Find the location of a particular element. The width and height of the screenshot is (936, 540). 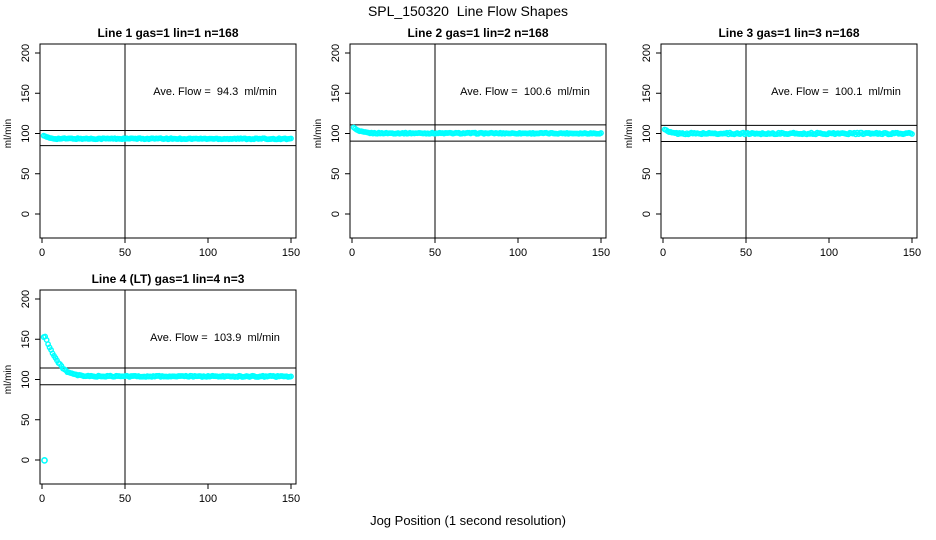

panel-line2-annotation: Ave. Flow = 100.6 ml/min is located at coordinates (525, 92).